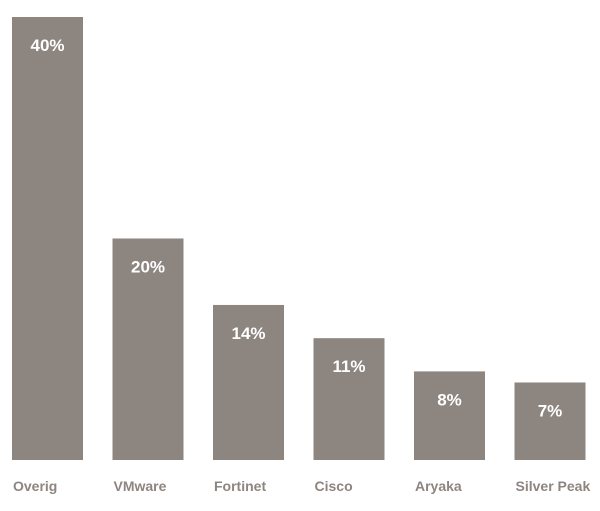 The height and width of the screenshot is (511, 600). I want to click on value-label-vmware: 20%, so click(148, 267).